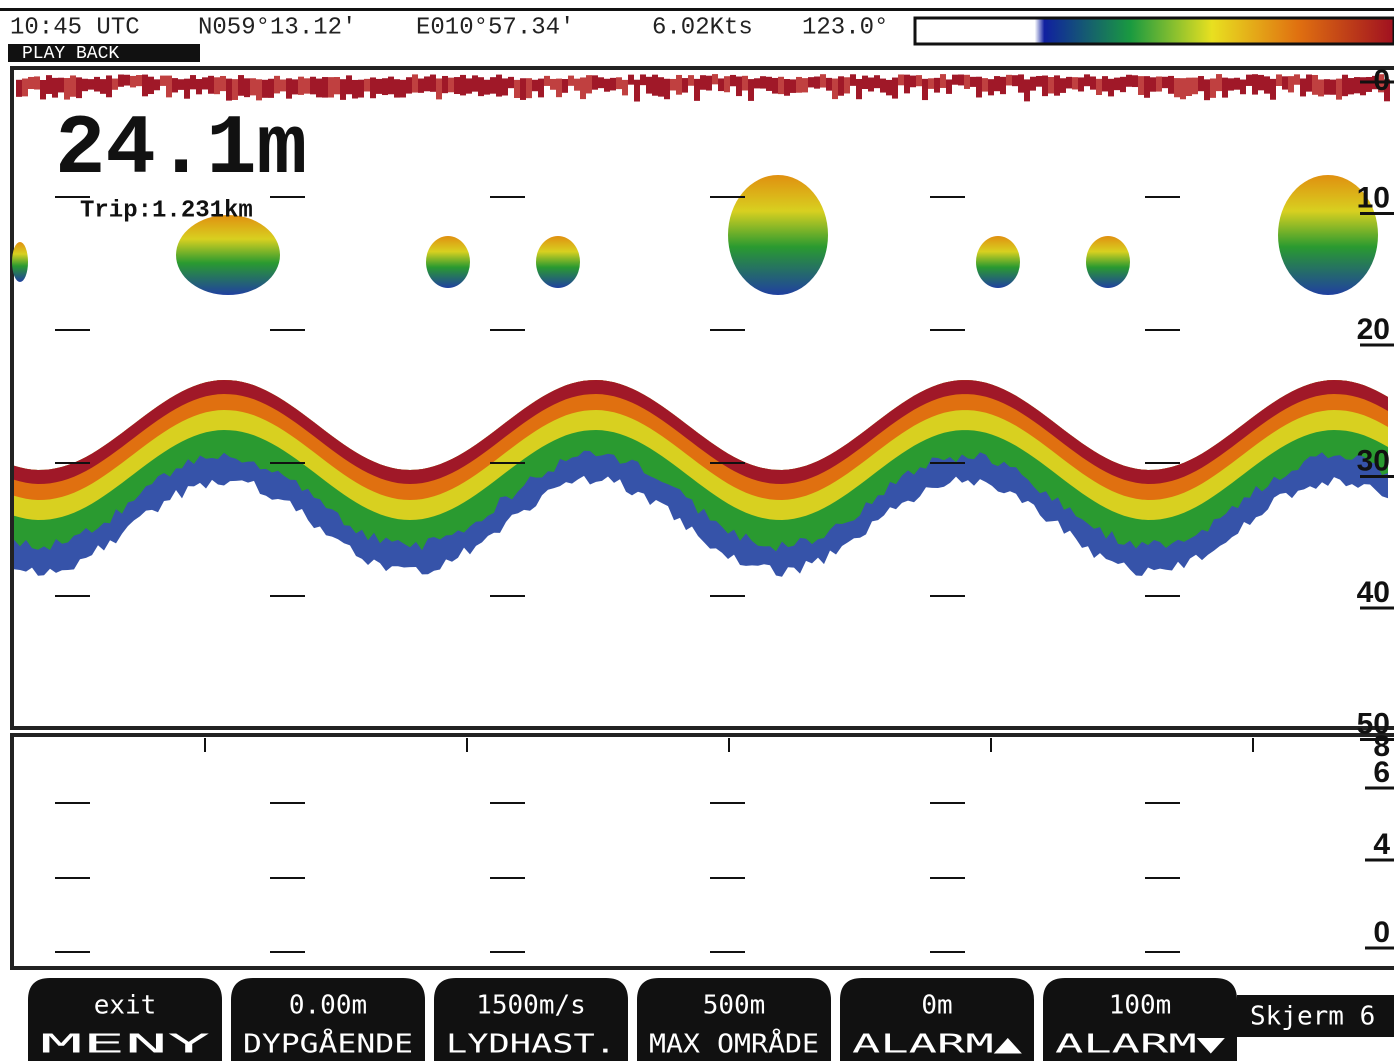 The width and height of the screenshot is (1394, 1061). What do you see at coordinates (328, 1006) in the screenshot?
I see `softkey-value: 0.00m` at bounding box center [328, 1006].